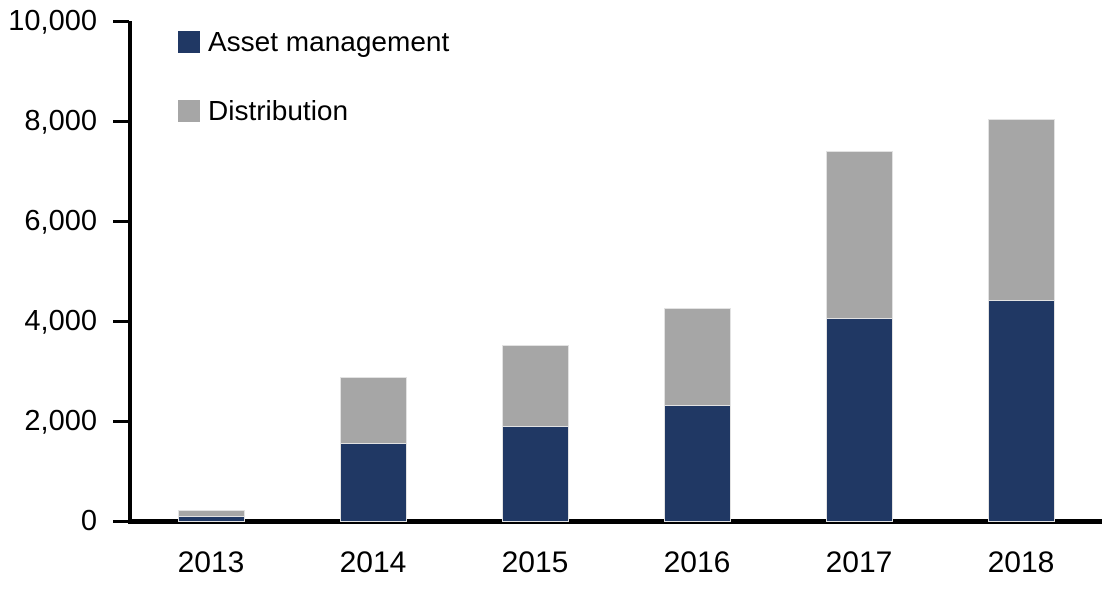 The width and height of the screenshot is (1102, 594). I want to click on x-axis-line, so click(615, 521).